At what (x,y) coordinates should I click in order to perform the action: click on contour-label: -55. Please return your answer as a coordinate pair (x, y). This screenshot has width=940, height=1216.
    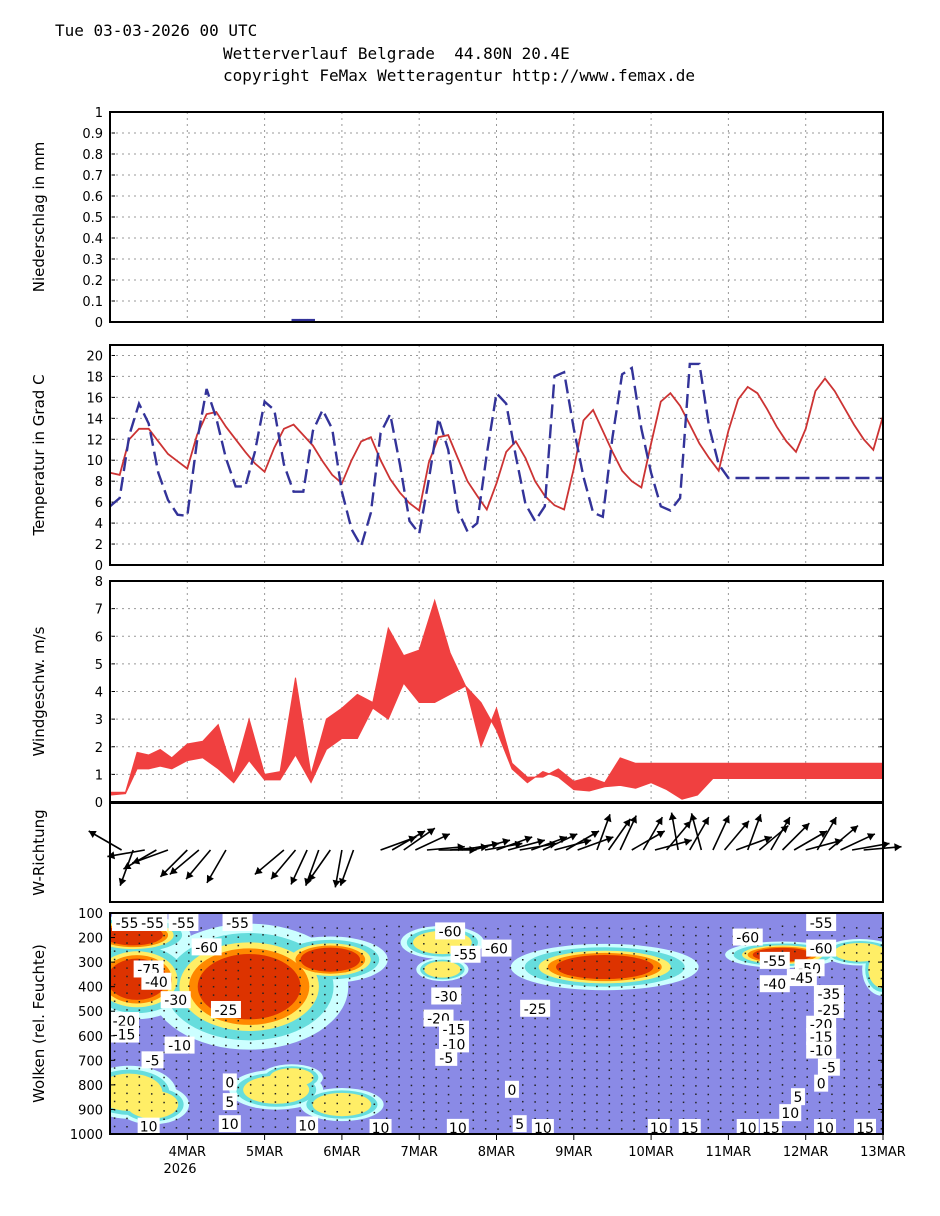
    Looking at the image, I should click on (821, 923).